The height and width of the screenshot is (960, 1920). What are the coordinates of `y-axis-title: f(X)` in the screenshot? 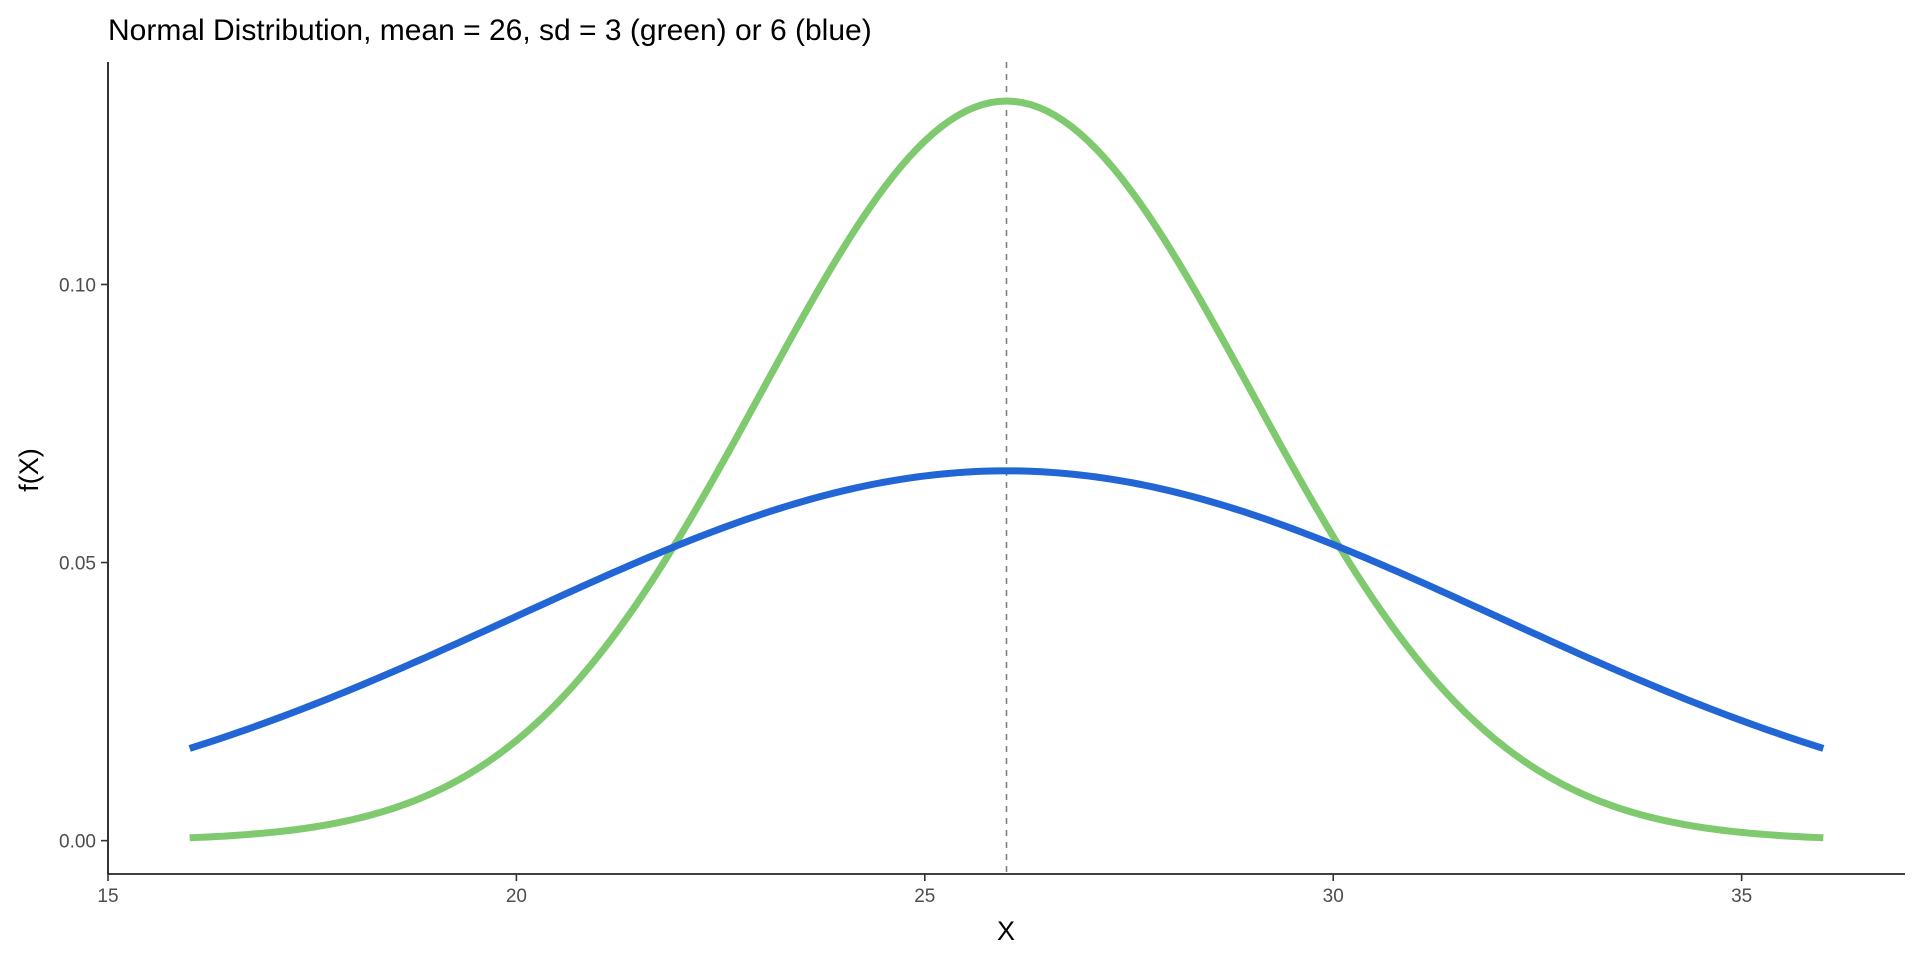 It's located at (29, 470).